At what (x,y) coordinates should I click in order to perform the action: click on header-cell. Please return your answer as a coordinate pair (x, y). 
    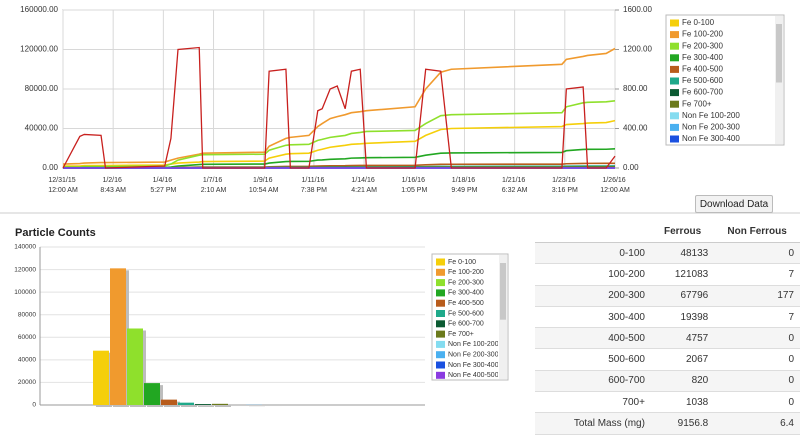
    Looking at the image, I should click on (593, 231).